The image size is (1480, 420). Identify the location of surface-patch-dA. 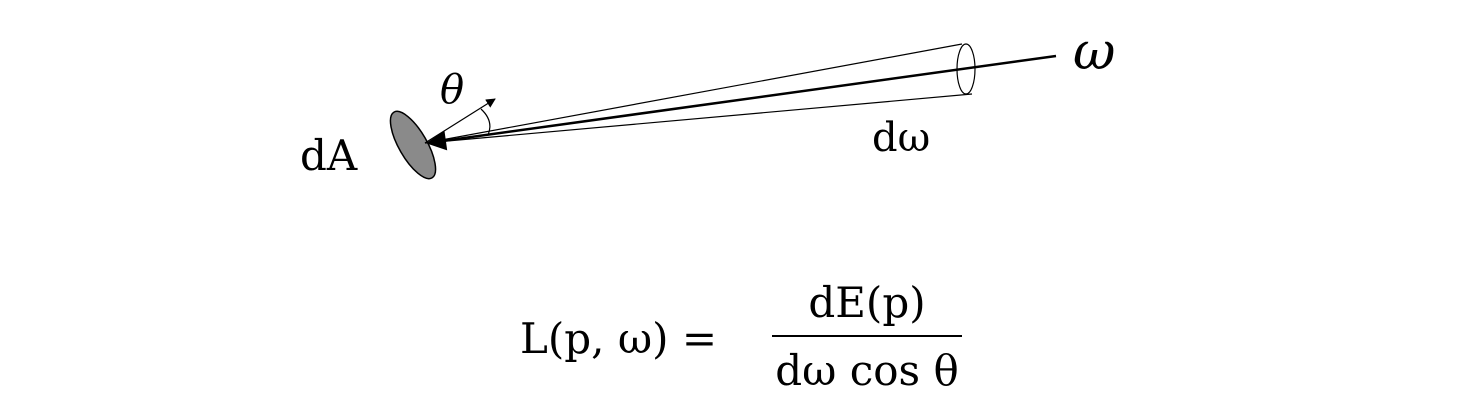
(413, 145).